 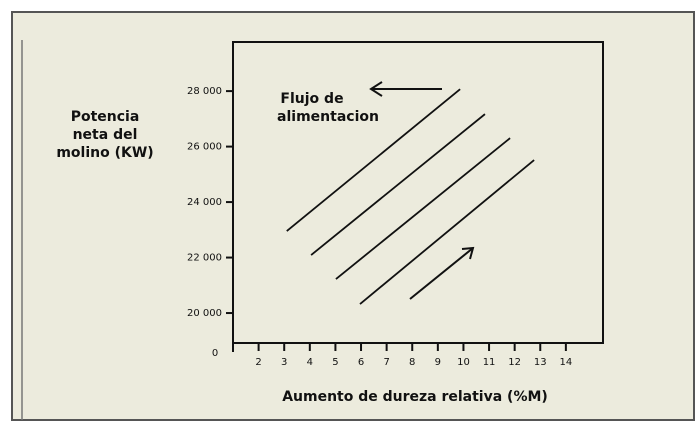 What do you see at coordinates (310, 362) in the screenshot?
I see `x-tick-label: 4` at bounding box center [310, 362].